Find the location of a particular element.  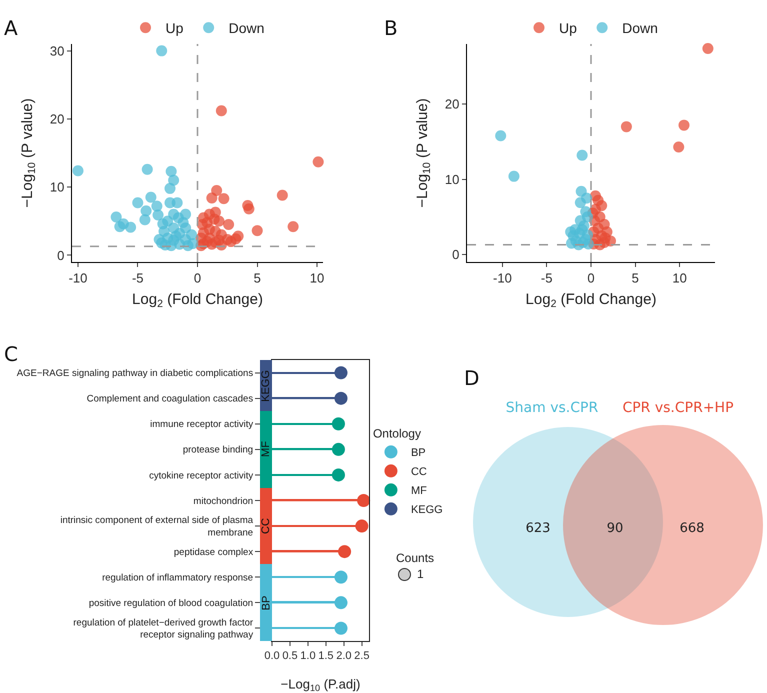

category-label: Sham vs.CPR is located at coordinates (552, 408).